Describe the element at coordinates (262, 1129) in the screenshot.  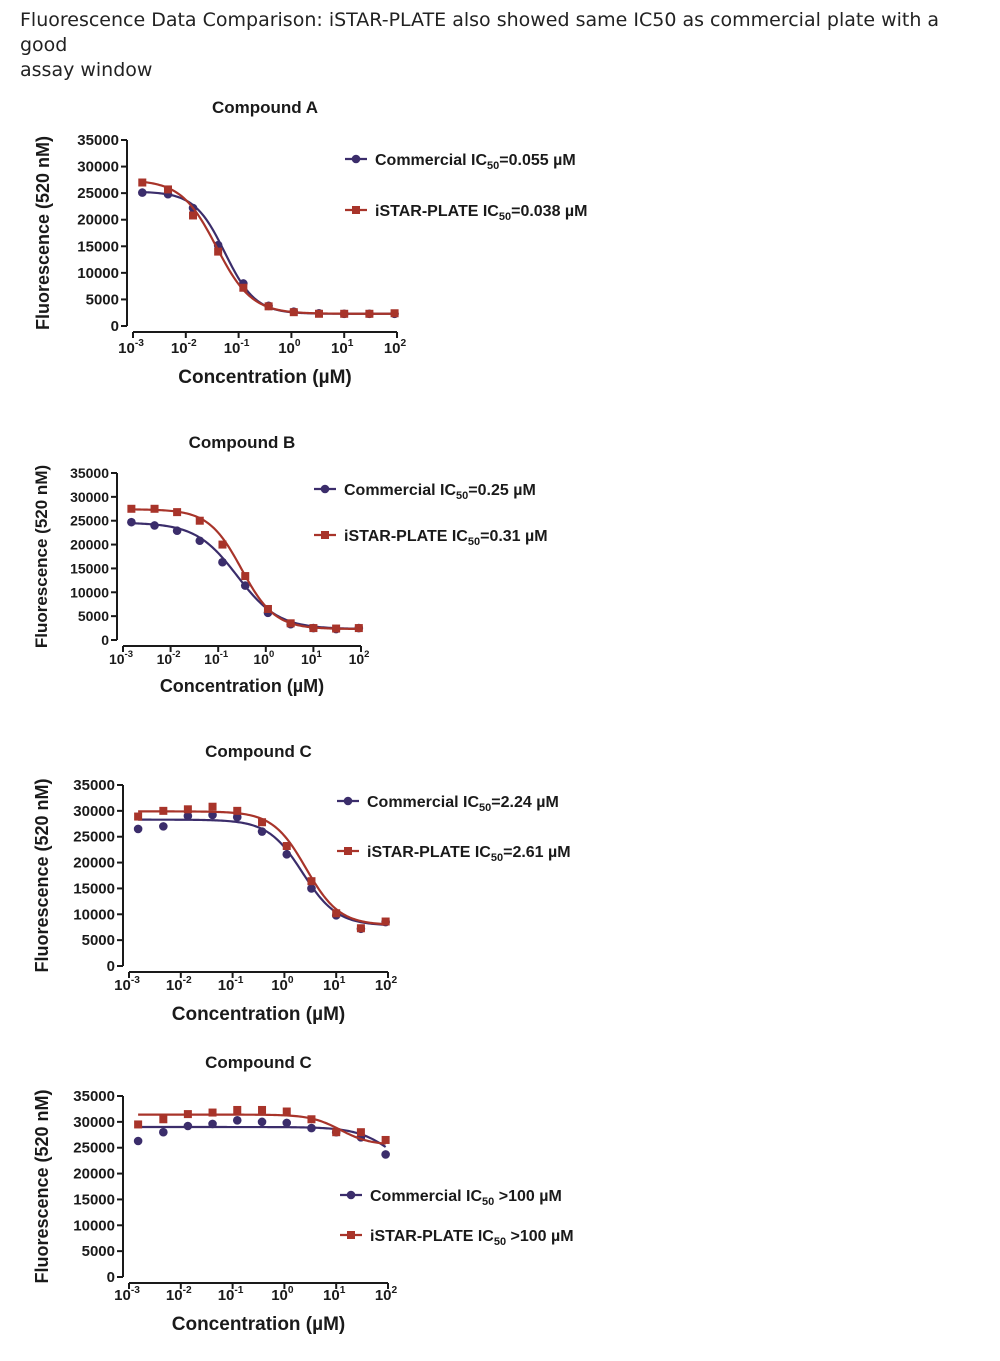
I see `fit-curve` at that location.